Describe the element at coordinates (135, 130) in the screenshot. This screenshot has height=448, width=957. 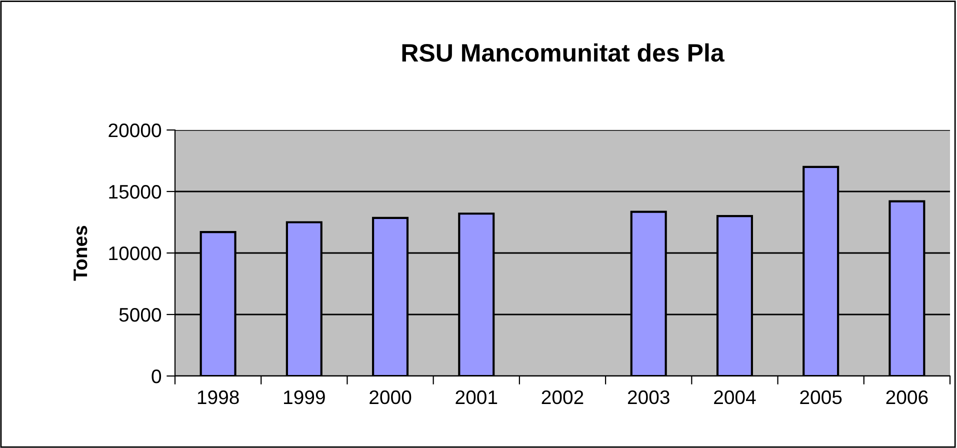
I see `y-tick-label: 20000` at that location.